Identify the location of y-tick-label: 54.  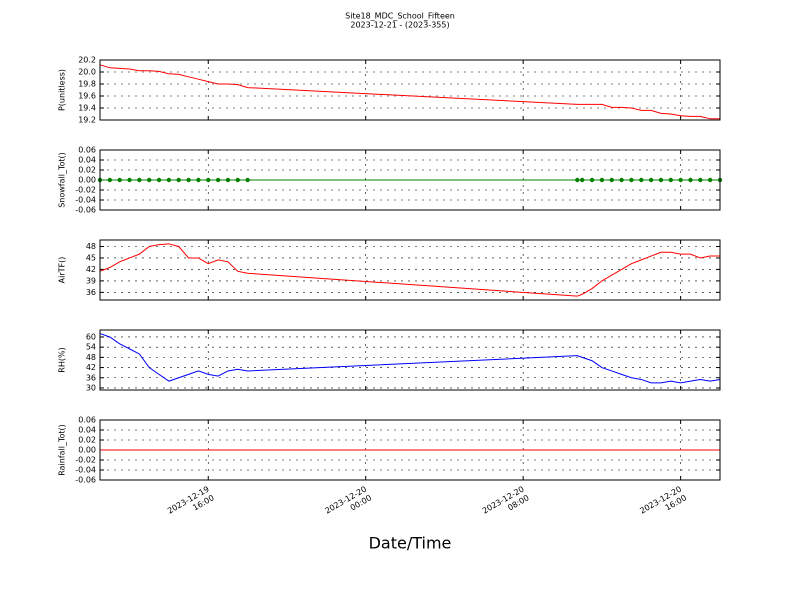
(91, 347).